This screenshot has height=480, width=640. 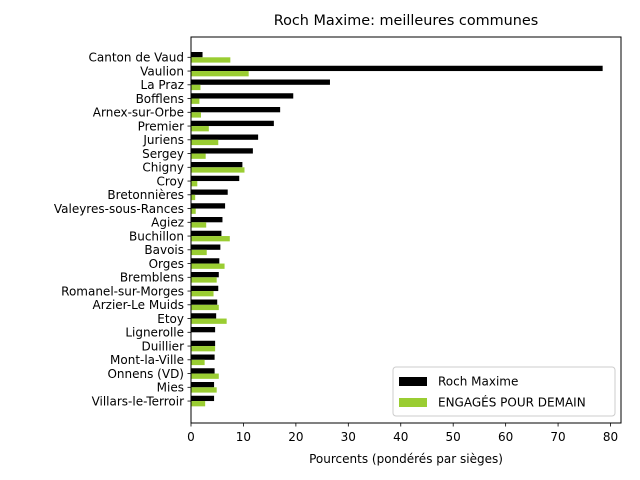 I want to click on legend-label: ENGAGÉS POUR DEMAIN, so click(x=512, y=402).